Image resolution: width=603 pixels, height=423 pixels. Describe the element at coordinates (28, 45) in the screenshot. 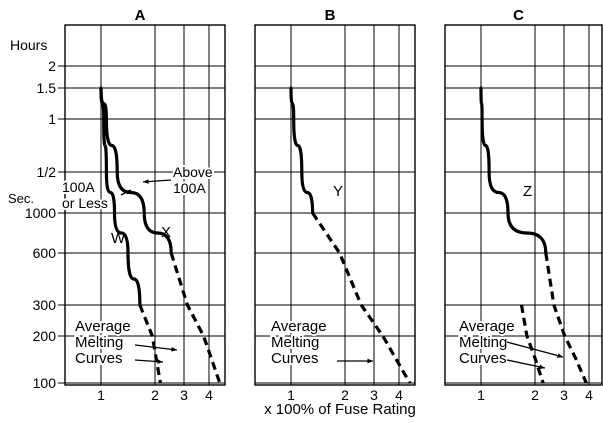

I see `y-unit-hours: Hours` at that location.